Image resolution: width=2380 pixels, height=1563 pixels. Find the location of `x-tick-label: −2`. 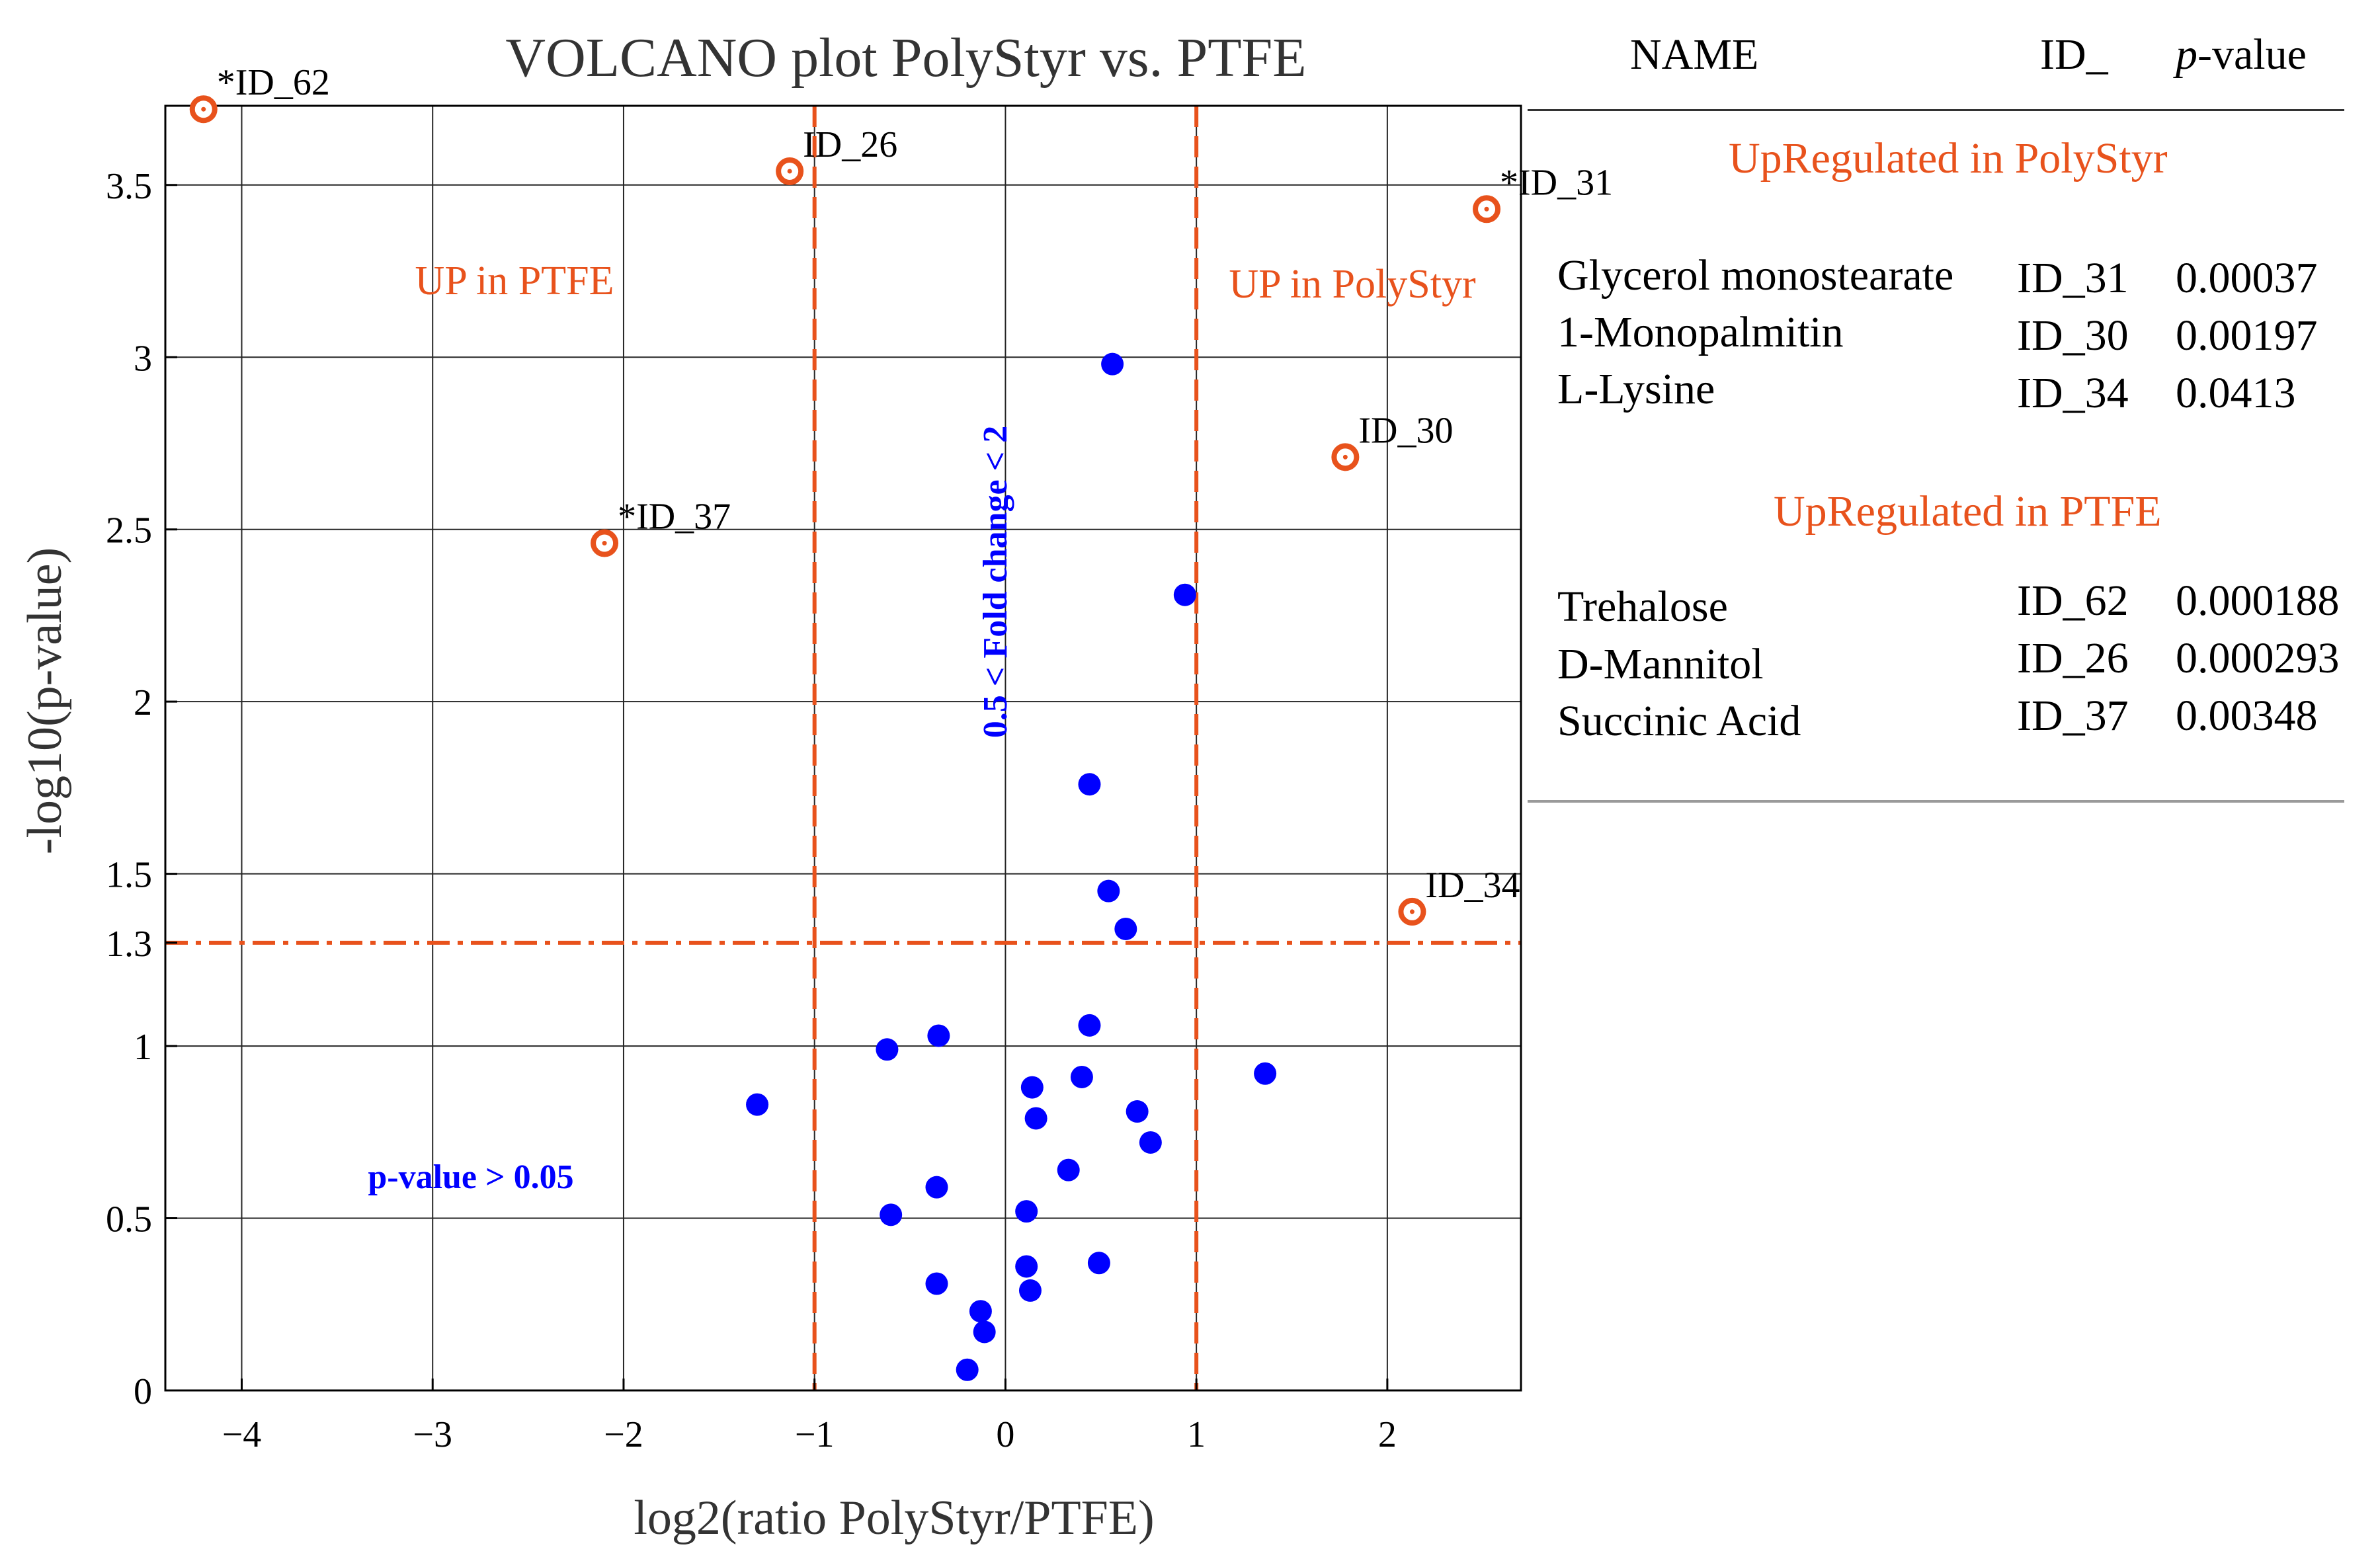

x-tick-label: −2 is located at coordinates (623, 1434).